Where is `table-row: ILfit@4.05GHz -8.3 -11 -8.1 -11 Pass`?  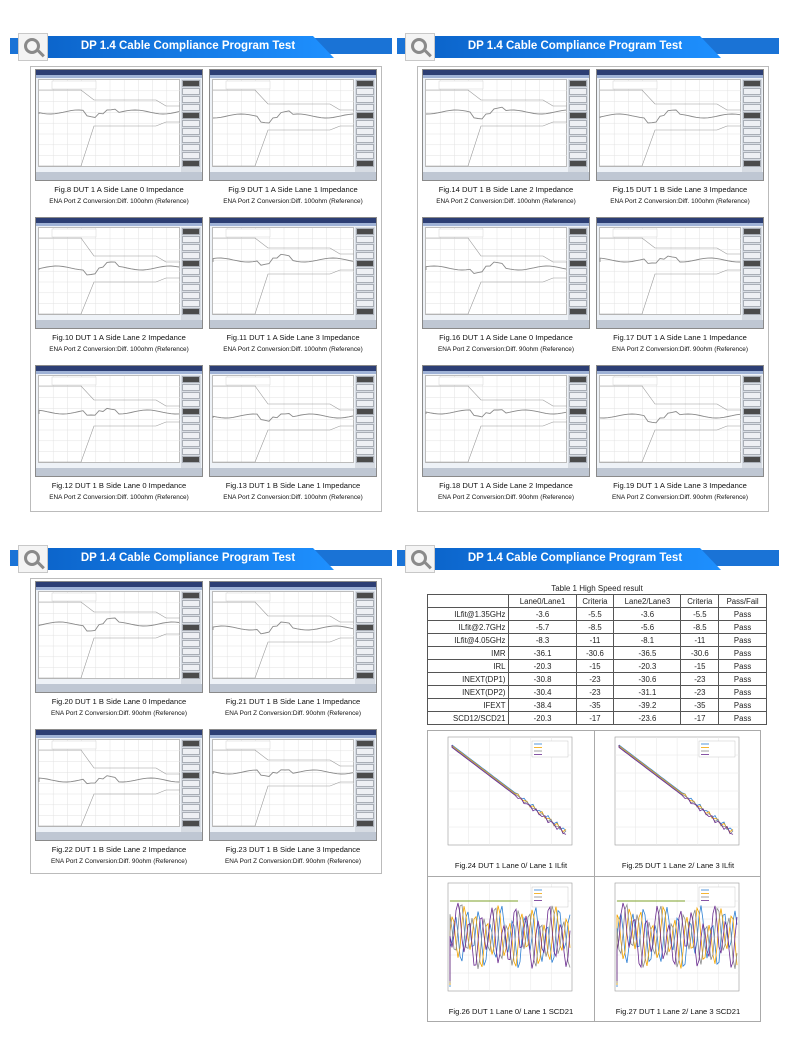
table-row: ILfit@4.05GHz -8.3 -11 -8.1 -11 Pass is located at coordinates (596, 640).